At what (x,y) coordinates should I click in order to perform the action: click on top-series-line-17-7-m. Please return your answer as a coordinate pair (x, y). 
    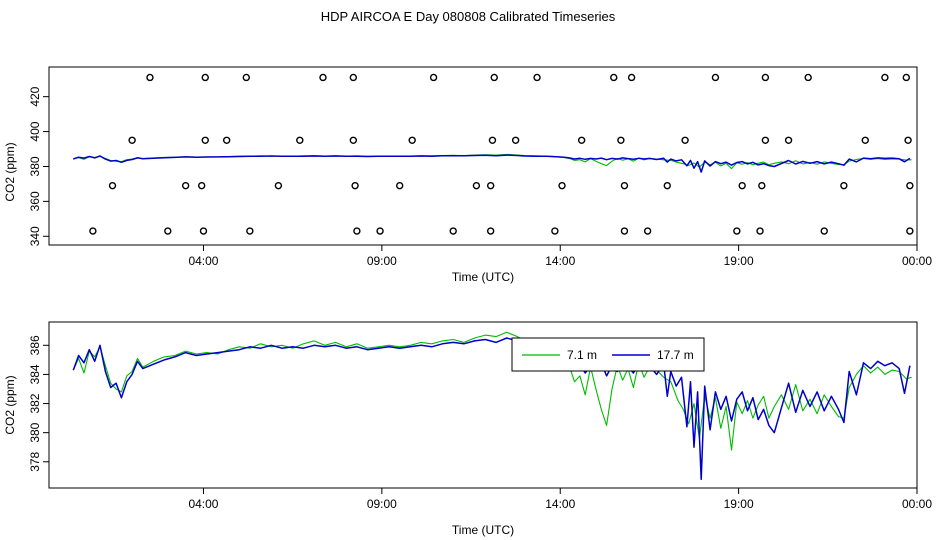
    Looking at the image, I should click on (492, 163).